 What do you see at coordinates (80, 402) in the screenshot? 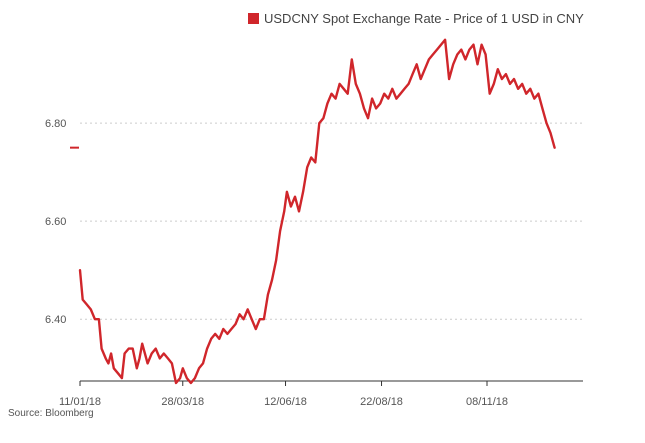
I see `x-tick-label: 11/01/18` at bounding box center [80, 402].